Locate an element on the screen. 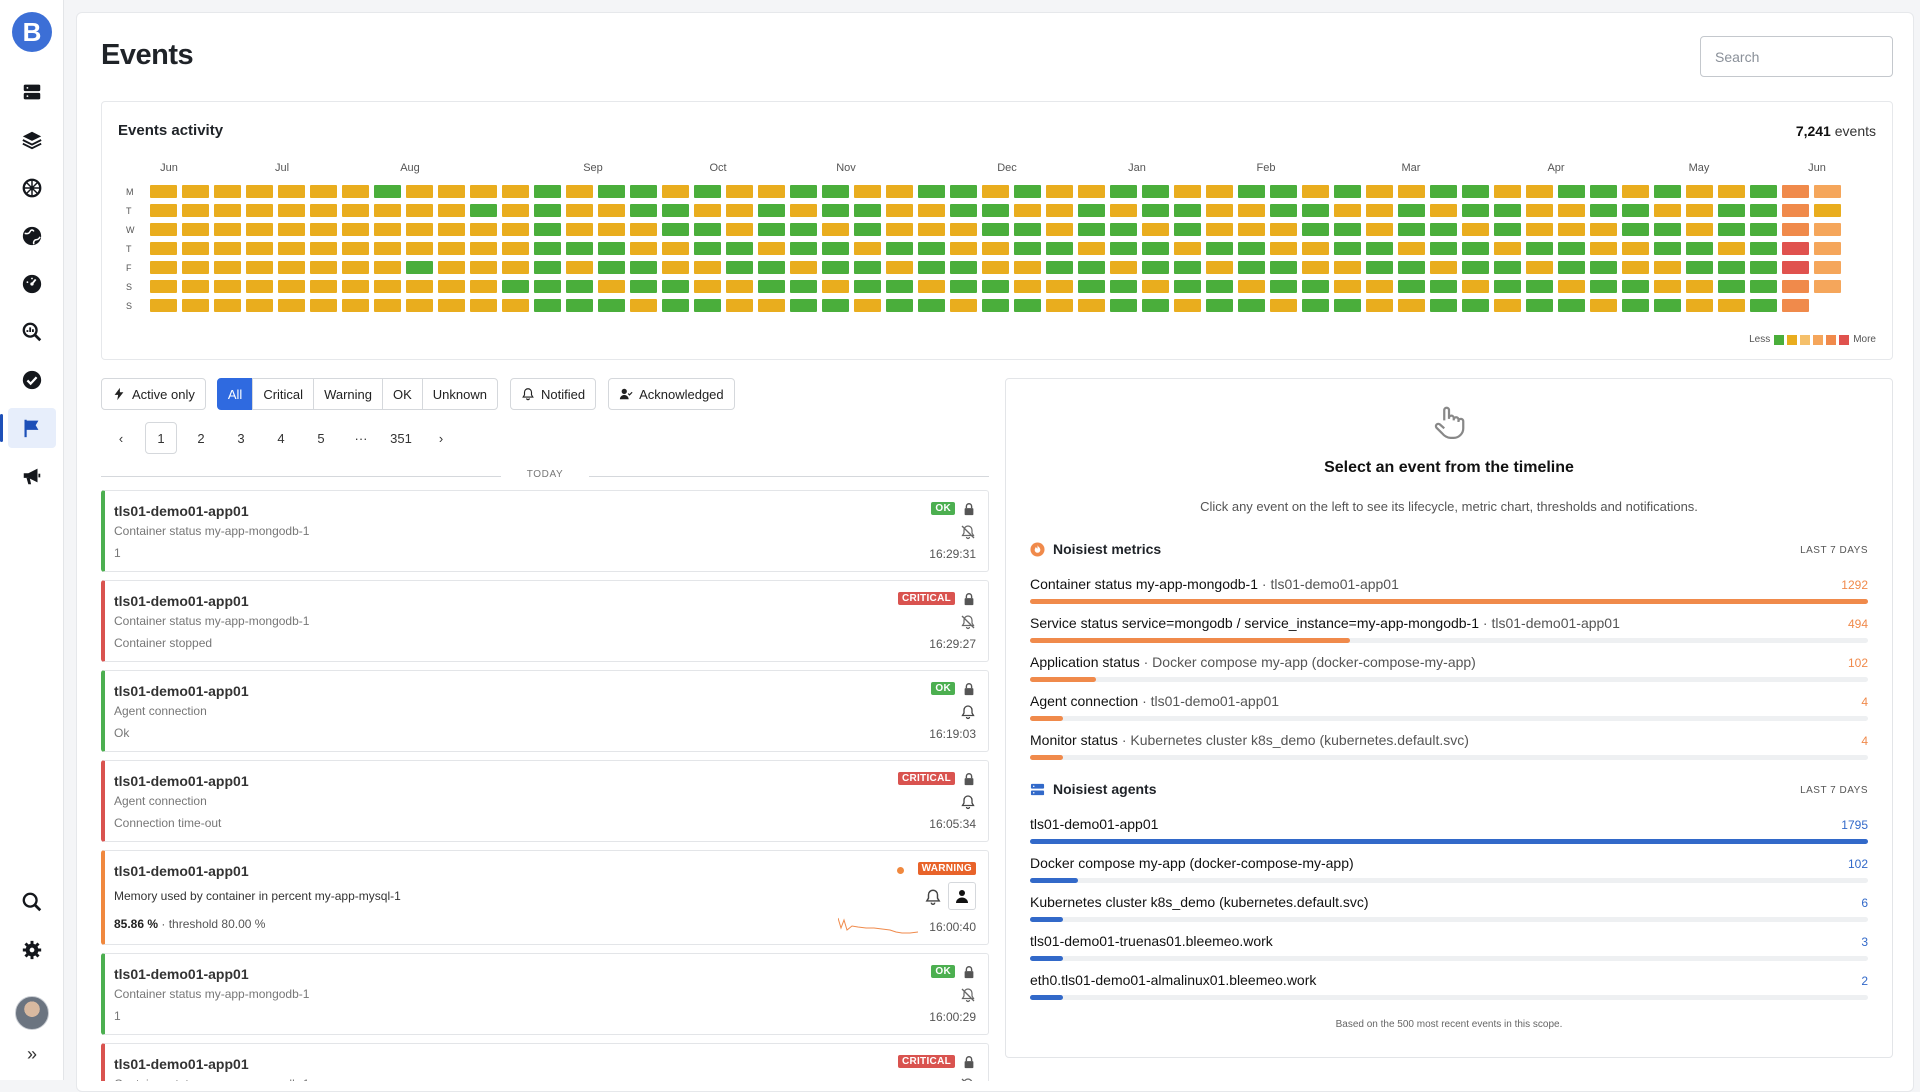 The height and width of the screenshot is (1092, 1920). nav-notifications is located at coordinates (32, 476).